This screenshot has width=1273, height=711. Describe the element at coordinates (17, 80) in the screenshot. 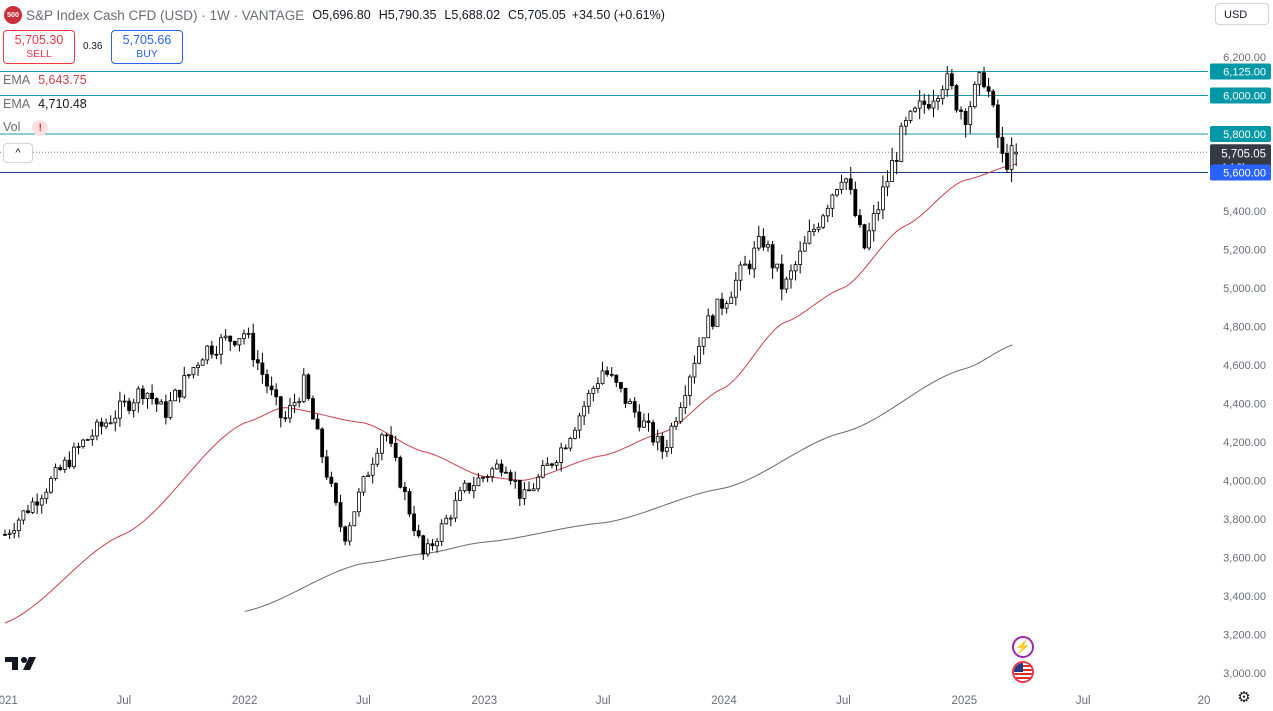

I see `ema-fast-name: EMA` at that location.